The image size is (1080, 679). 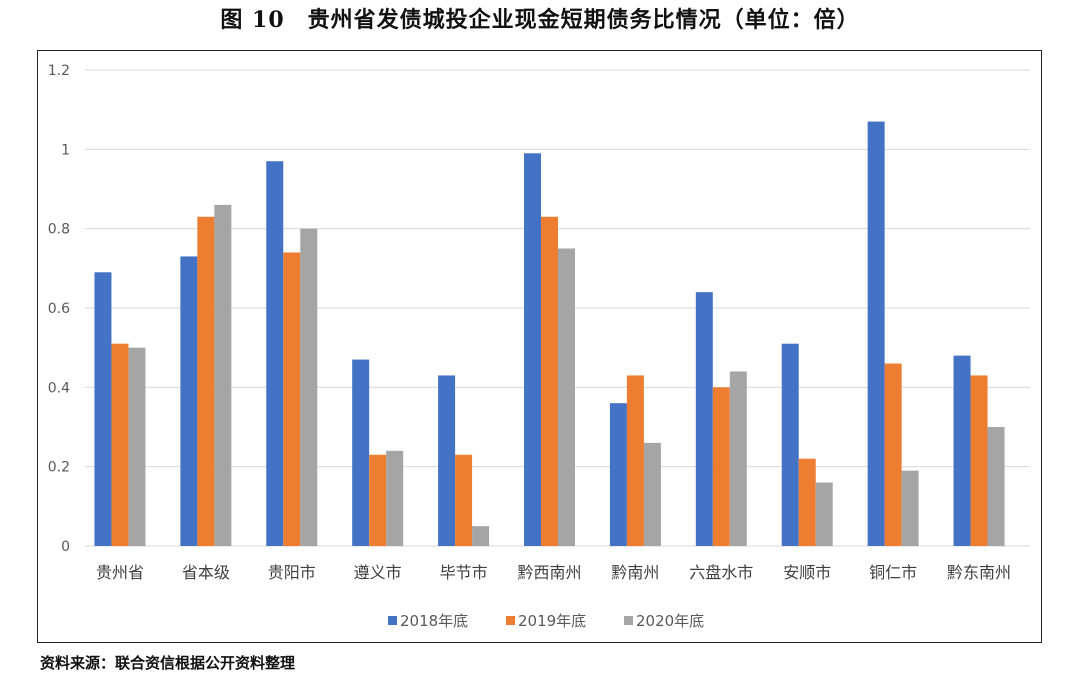 What do you see at coordinates (552, 621) in the screenshot?
I see `legend-label: 2019年底` at bounding box center [552, 621].